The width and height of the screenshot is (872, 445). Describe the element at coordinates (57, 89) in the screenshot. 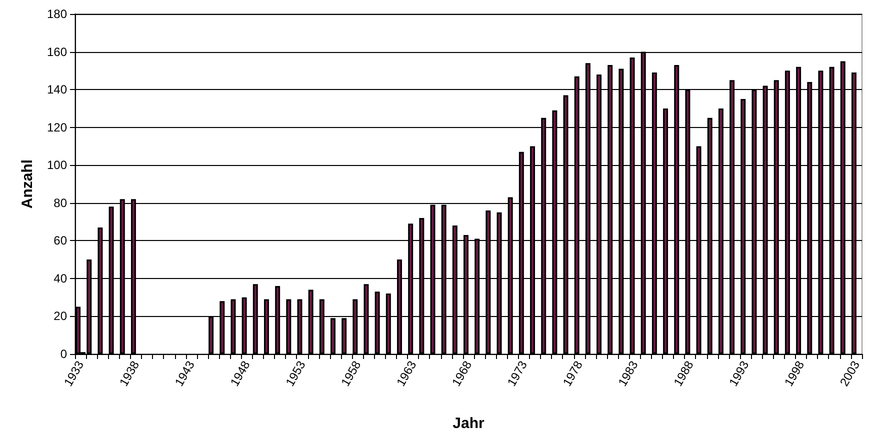

I see `y-tick-label: 140` at that location.